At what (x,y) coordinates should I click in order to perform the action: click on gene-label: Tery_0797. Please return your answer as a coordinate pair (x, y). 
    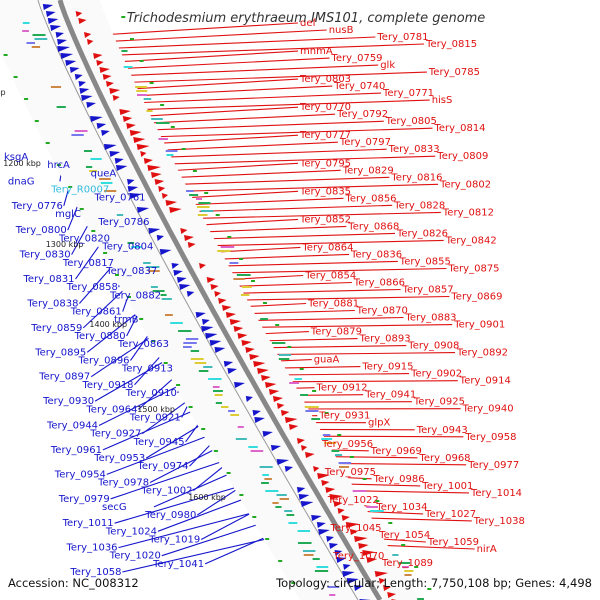
    Looking at the image, I should click on (365, 142).